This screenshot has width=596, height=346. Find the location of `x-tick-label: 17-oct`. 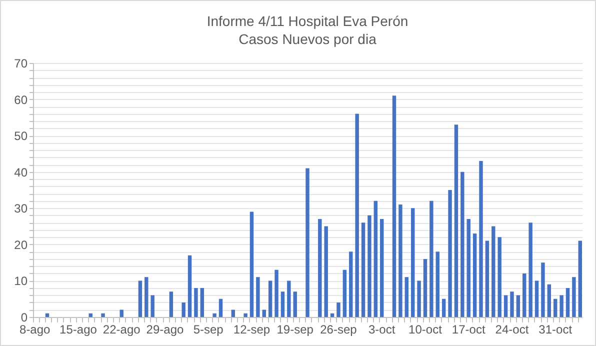

x-tick-label: 17-oct is located at coordinates (469, 329).